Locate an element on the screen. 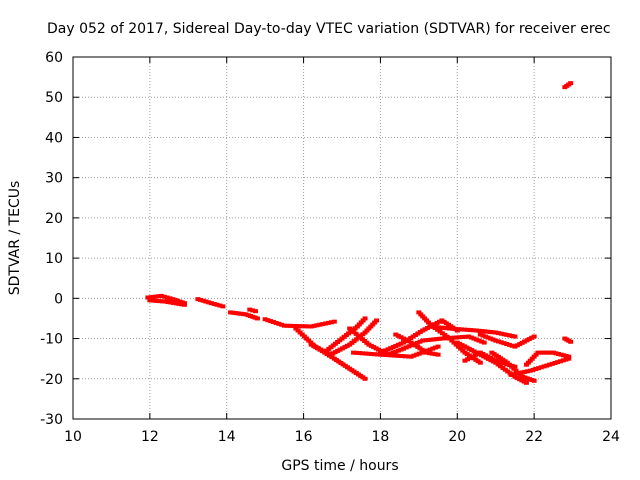  y-tick-label: 20 is located at coordinates (54, 219).